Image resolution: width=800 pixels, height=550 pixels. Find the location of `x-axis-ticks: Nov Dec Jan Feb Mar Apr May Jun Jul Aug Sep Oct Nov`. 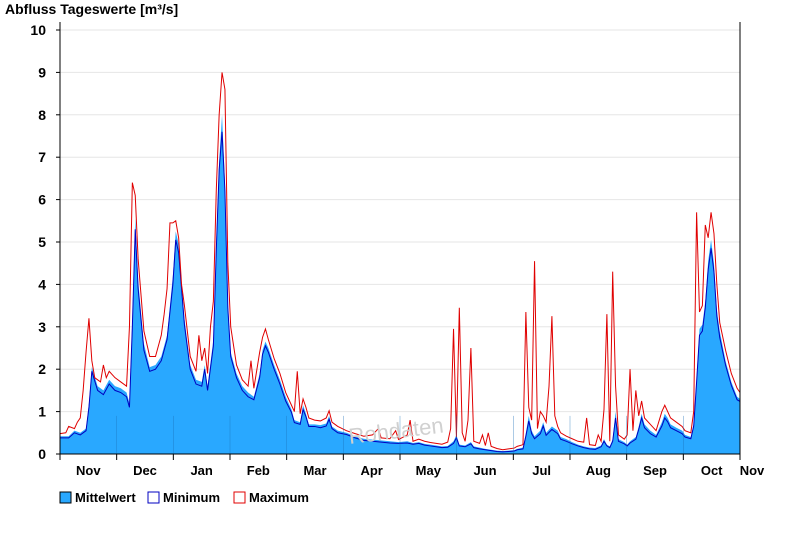

x-axis-ticks: Nov Dec Jan Feb Mar Apr May Jun Jul Aug Sep Oct Nov is located at coordinates (412, 466).